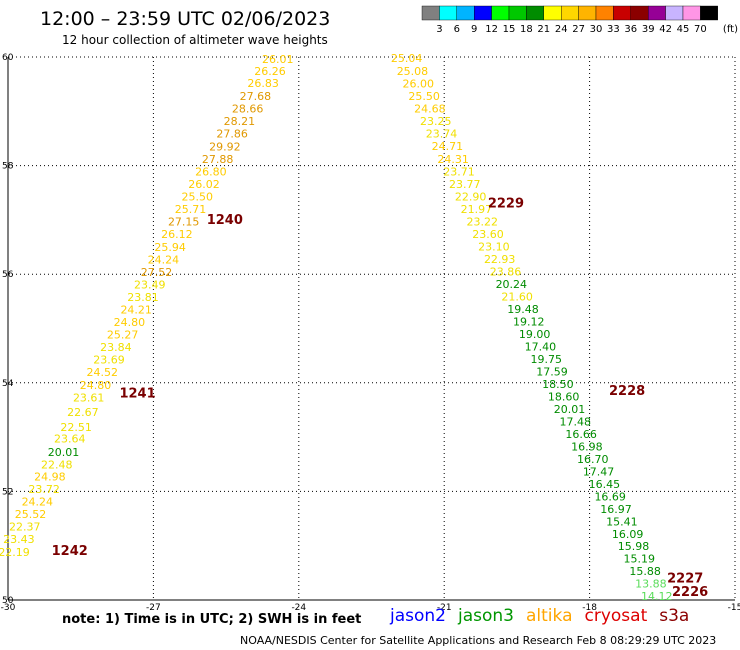 The image size is (740, 650). I want to click on swh-data-label: 16.69, so click(610, 496).